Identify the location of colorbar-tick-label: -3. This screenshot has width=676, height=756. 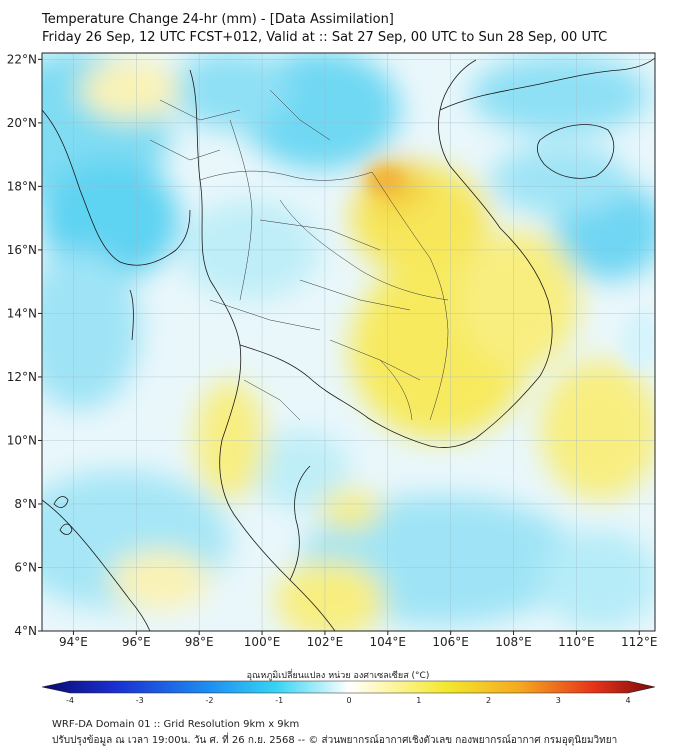
(140, 700).